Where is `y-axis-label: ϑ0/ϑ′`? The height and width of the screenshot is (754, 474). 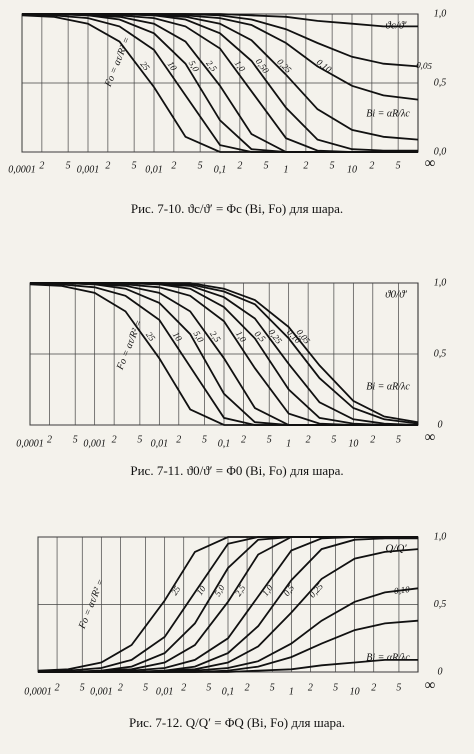
y-axis-label: ϑ0/ϑ′ is located at coordinates (396, 295).